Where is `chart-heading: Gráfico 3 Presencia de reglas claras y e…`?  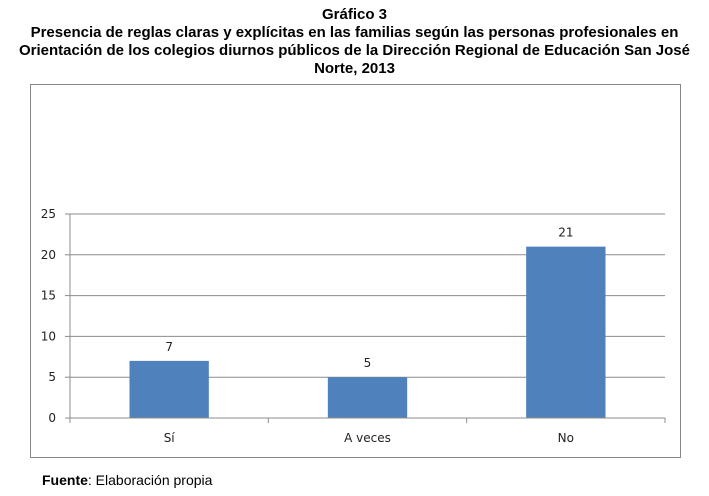 chart-heading: Gráfico 3 Presencia de reglas claras y e… is located at coordinates (354, 42).